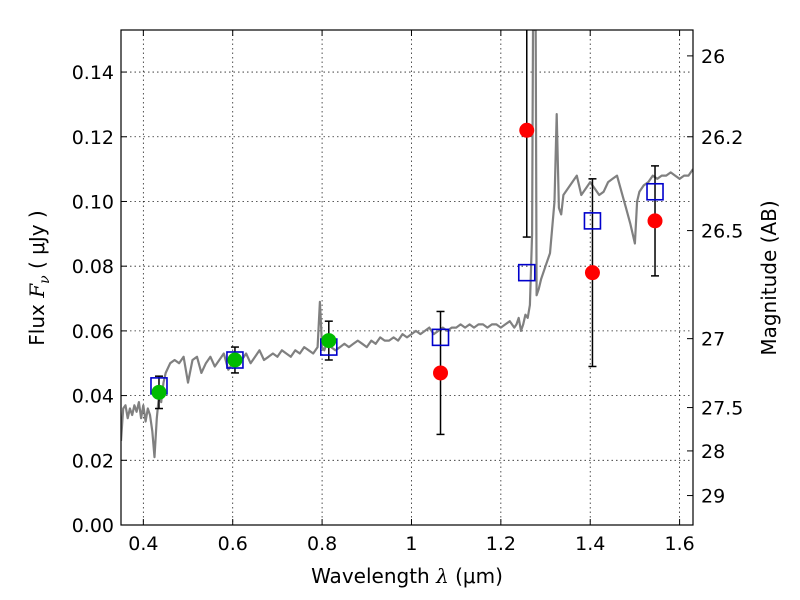 This screenshot has height=600, width=800. I want to click on x-tick-label: 1, so click(411, 544).